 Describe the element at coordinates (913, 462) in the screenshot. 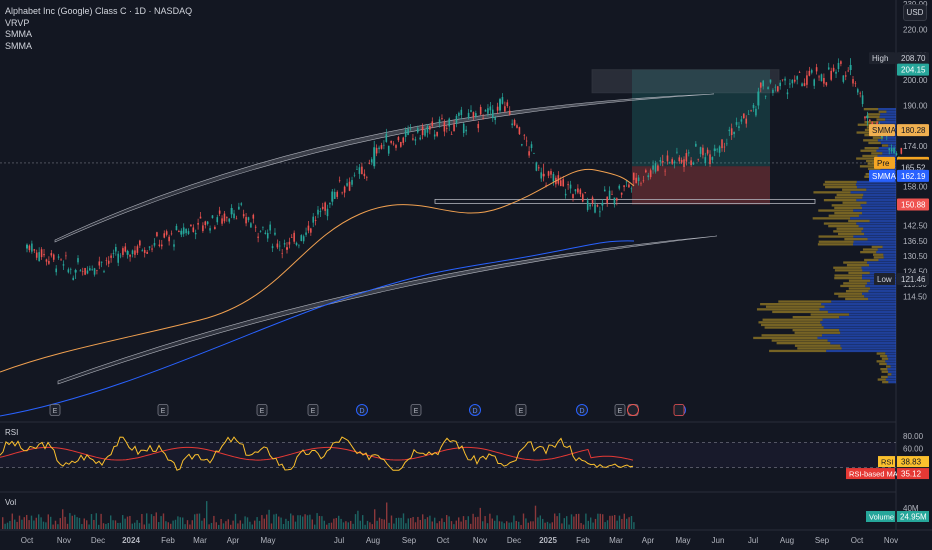

I see `rsi-value-box` at that location.